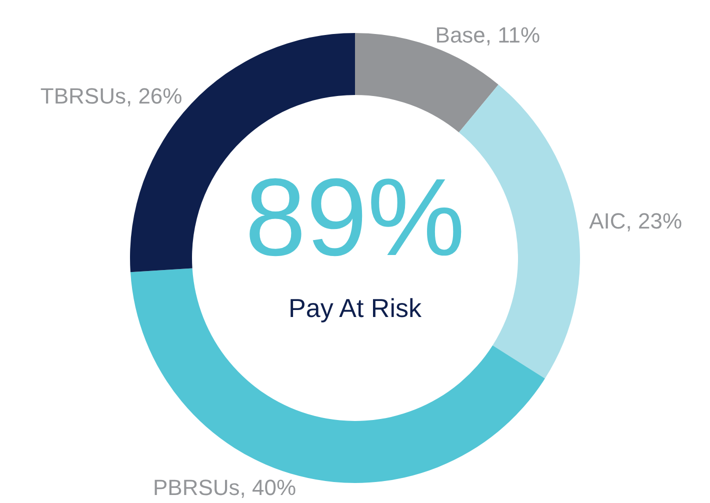 This screenshot has height=503, width=710. What do you see at coordinates (635, 221) in the screenshot?
I see `slice-label: AIC, 23%` at bounding box center [635, 221].